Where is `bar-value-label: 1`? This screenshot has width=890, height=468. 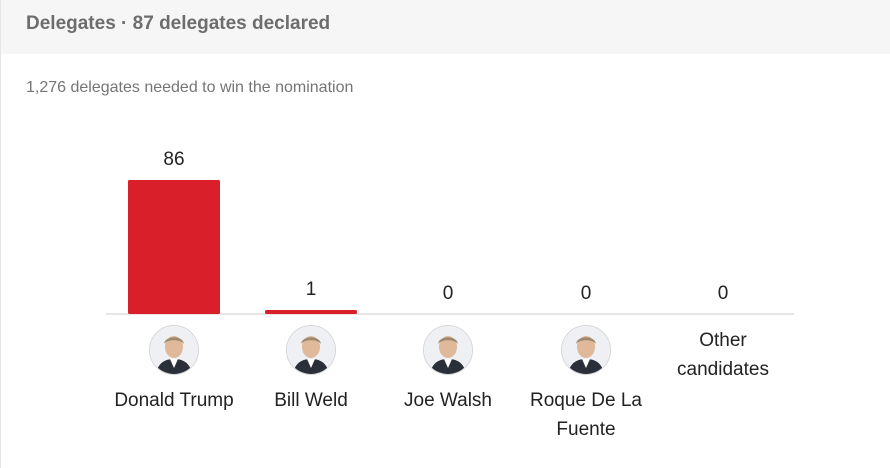 bar-value-label: 1 is located at coordinates (311, 289).